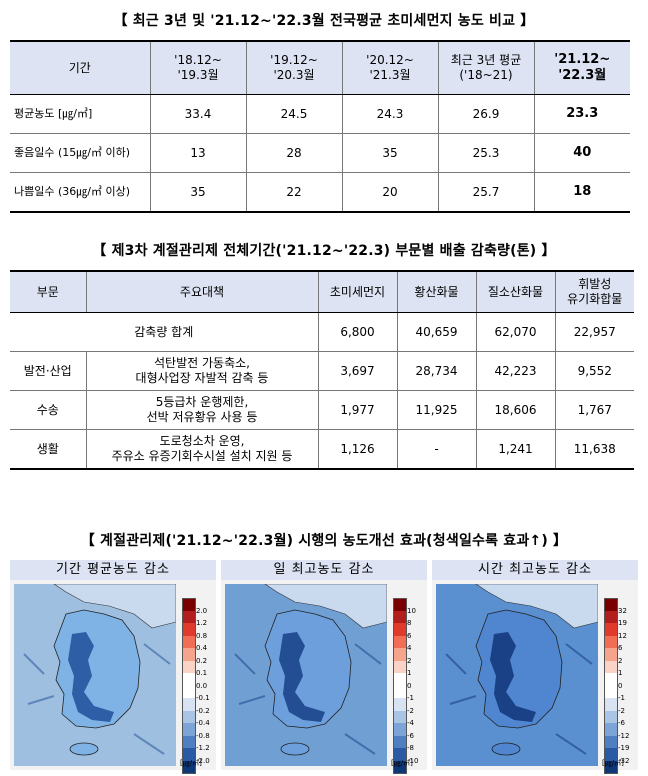 This screenshot has width=648, height=776. I want to click on table-cell: 3,697, so click(357, 371).